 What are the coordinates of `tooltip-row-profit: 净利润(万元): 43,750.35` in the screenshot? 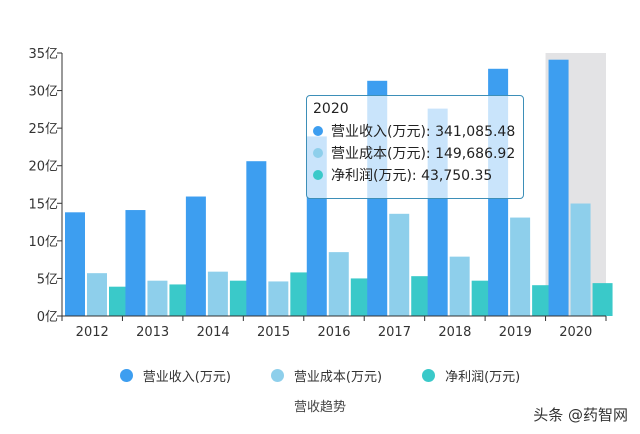 It's located at (415, 175).